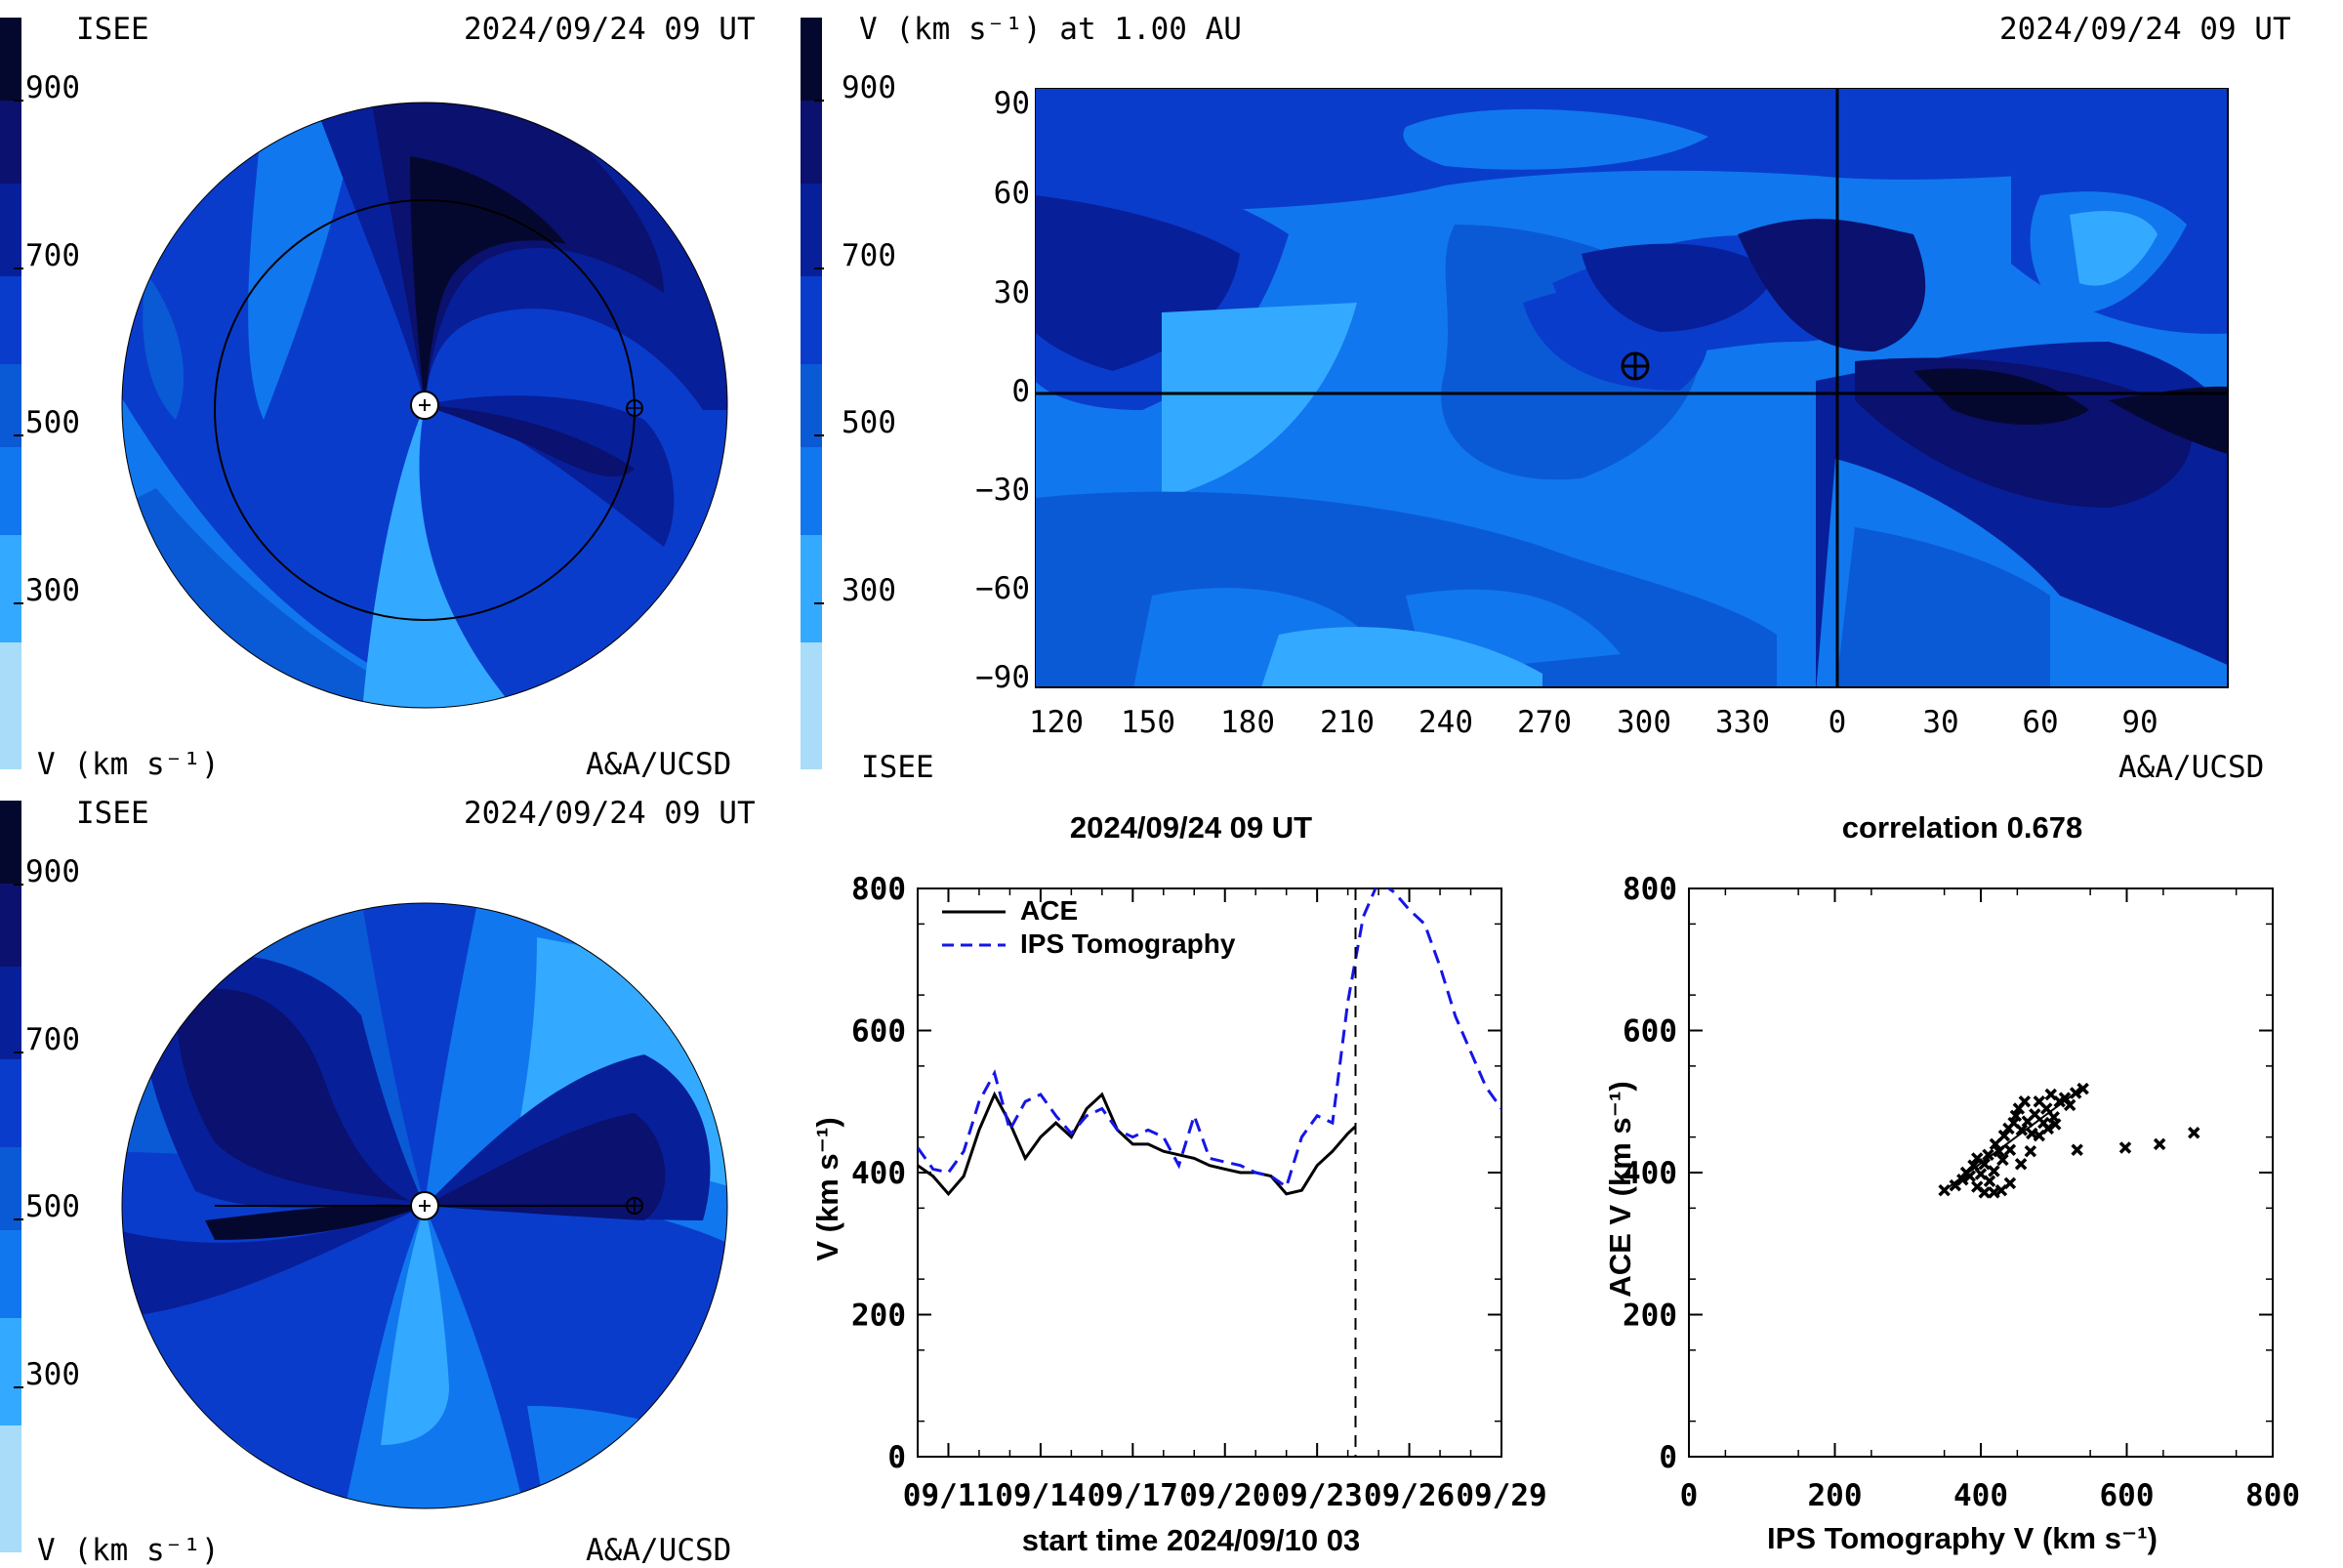  What do you see at coordinates (2014, 1138) in the screenshot?
I see `regression-line` at bounding box center [2014, 1138].